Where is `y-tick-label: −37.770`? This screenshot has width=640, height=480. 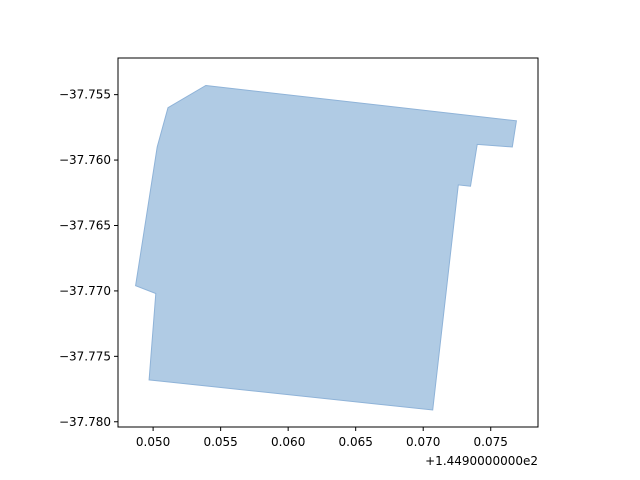 y-tick-label: −37.770 is located at coordinates (85, 291).